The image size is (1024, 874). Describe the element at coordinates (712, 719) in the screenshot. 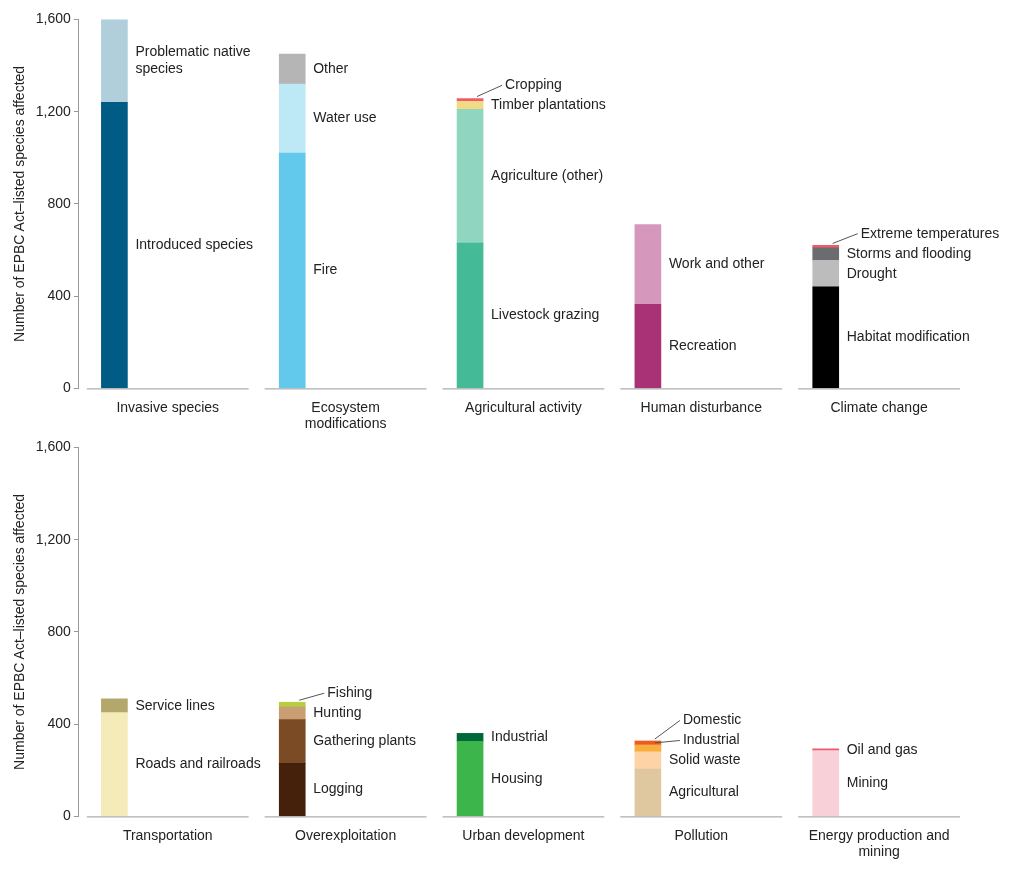

I see `series-label: Domestic` at that location.